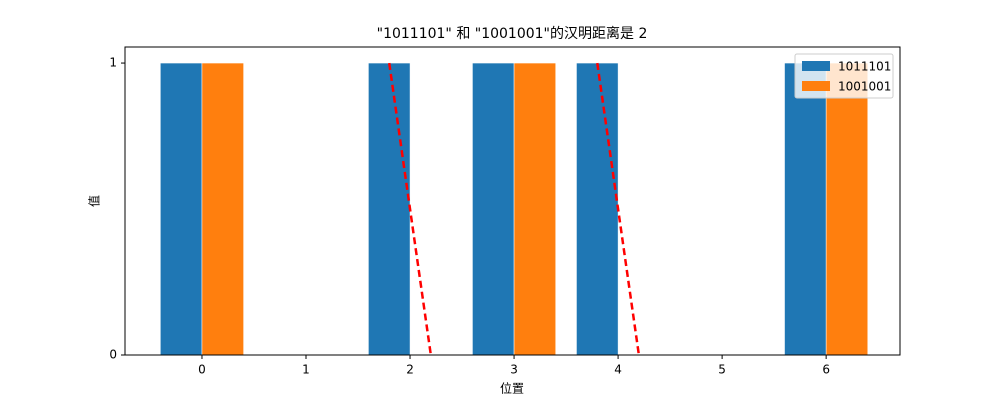 The height and width of the screenshot is (404, 1000). Describe the element at coordinates (618, 370) in the screenshot. I see `x-tick-label: 4` at that location.